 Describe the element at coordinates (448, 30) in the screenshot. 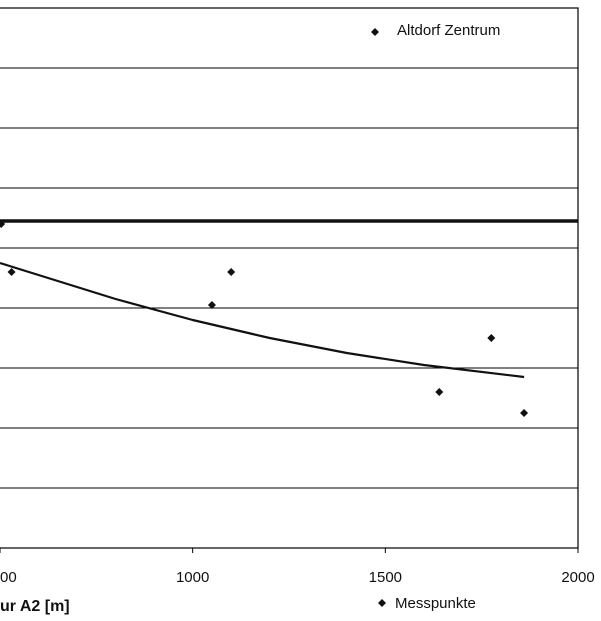

I see `annotation-label: Altdorf Zentrum` at that location.